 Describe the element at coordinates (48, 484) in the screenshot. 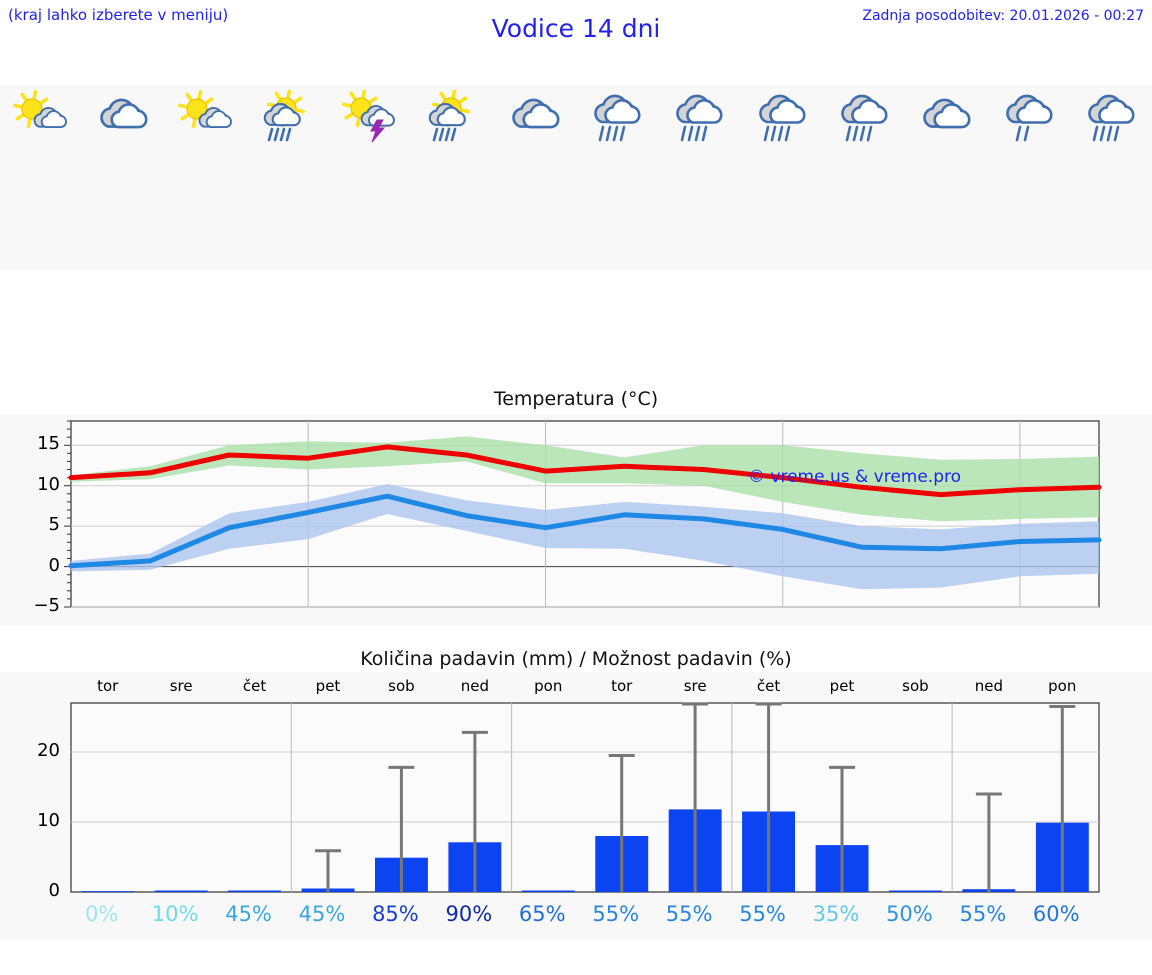

I see `temperature-y-tick-label: 10` at that location.